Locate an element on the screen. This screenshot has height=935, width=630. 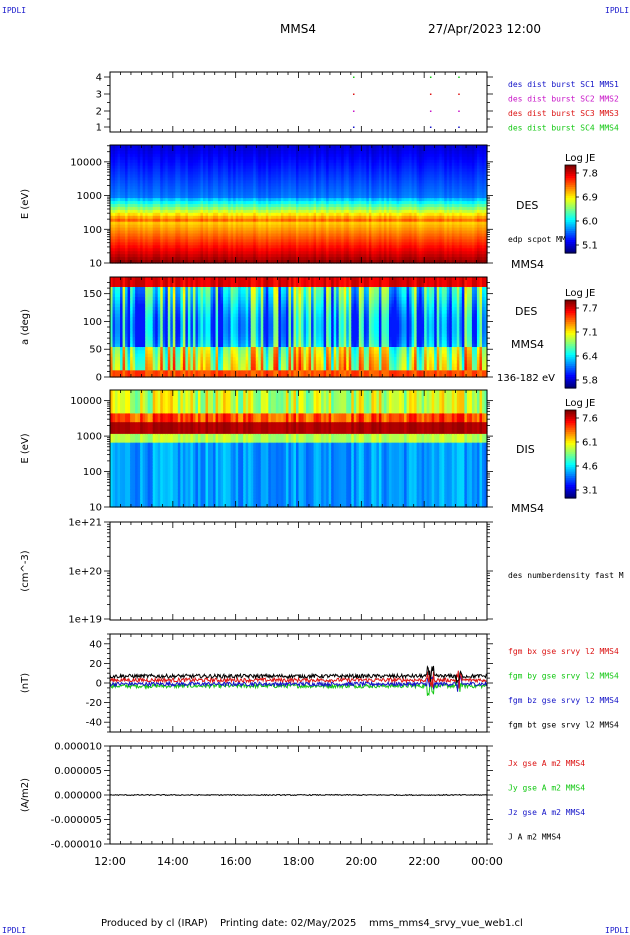
colorbar-tick-label: 3.1 is located at coordinates (590, 491).